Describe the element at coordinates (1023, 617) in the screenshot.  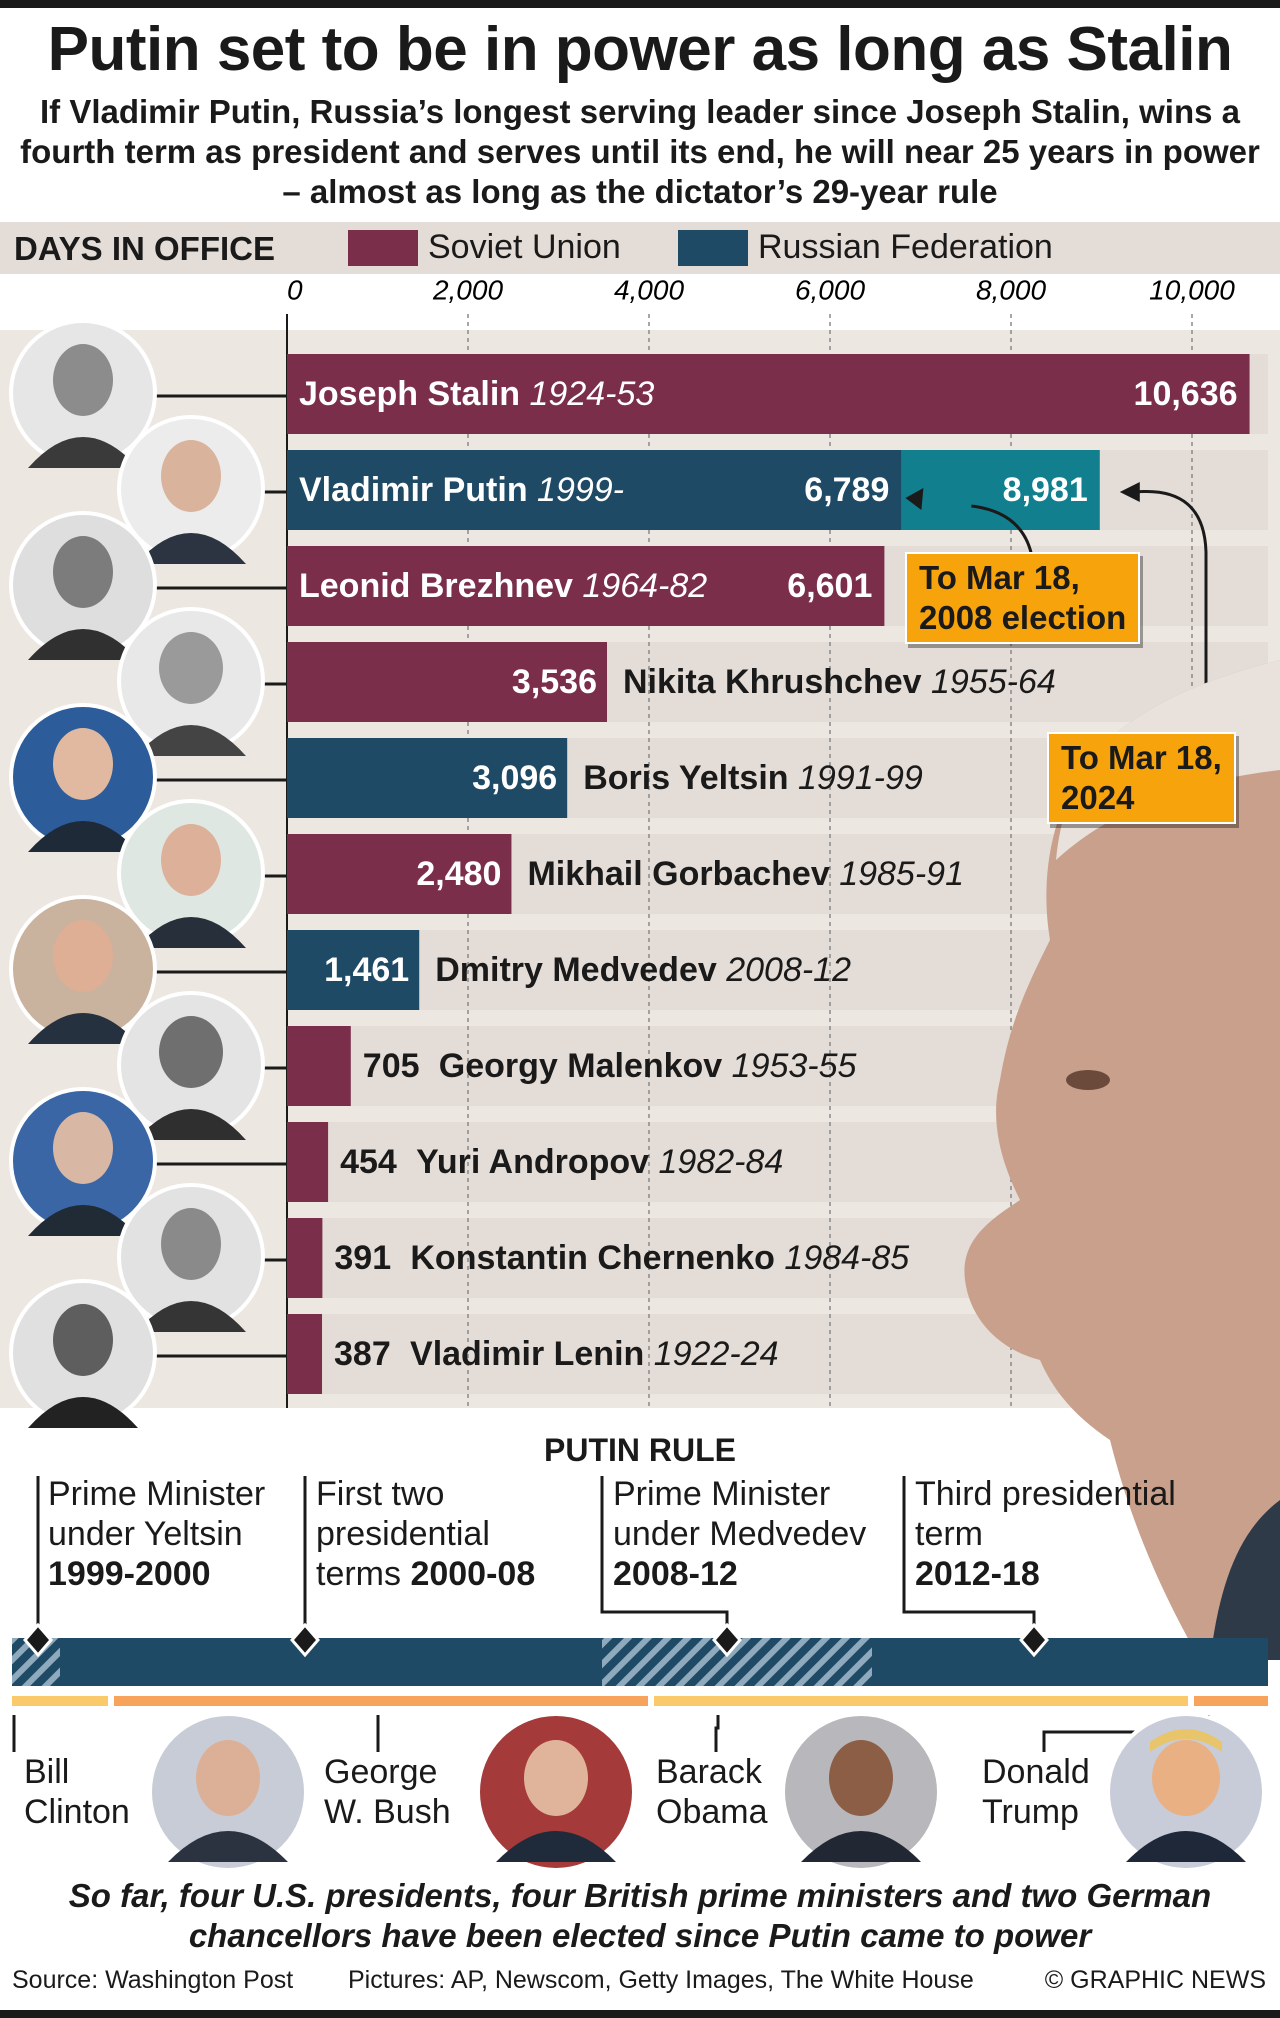
I see `annotation-2008-line2: 2008 election` at that location.